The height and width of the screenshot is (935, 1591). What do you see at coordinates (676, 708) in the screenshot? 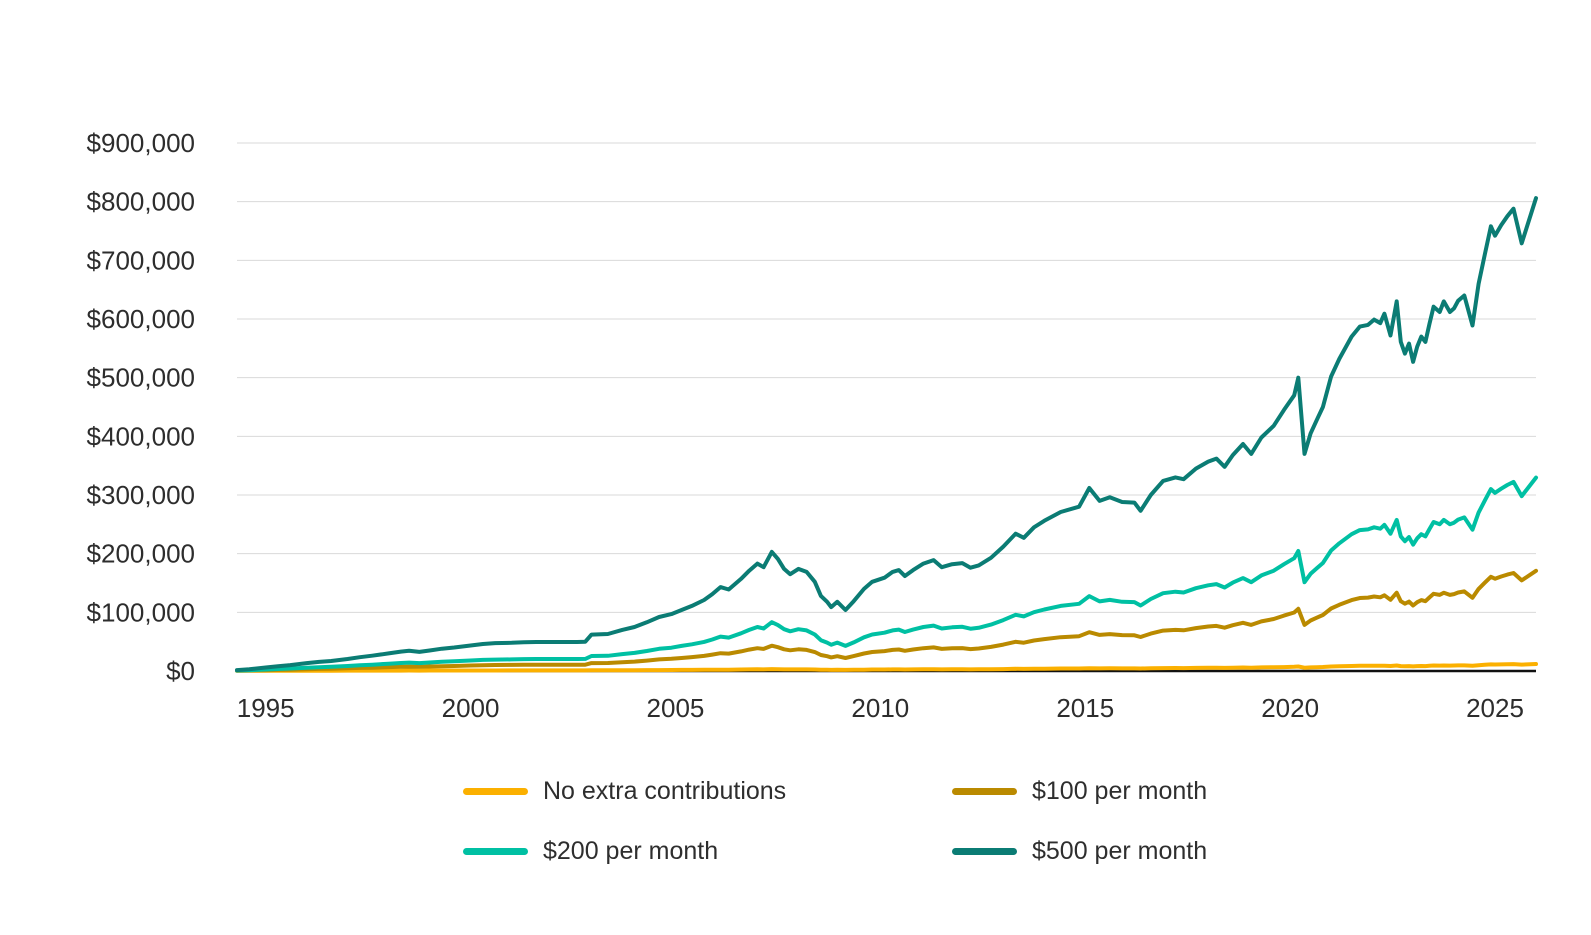
I see `x-axis-tick-label: 2005` at bounding box center [676, 708].